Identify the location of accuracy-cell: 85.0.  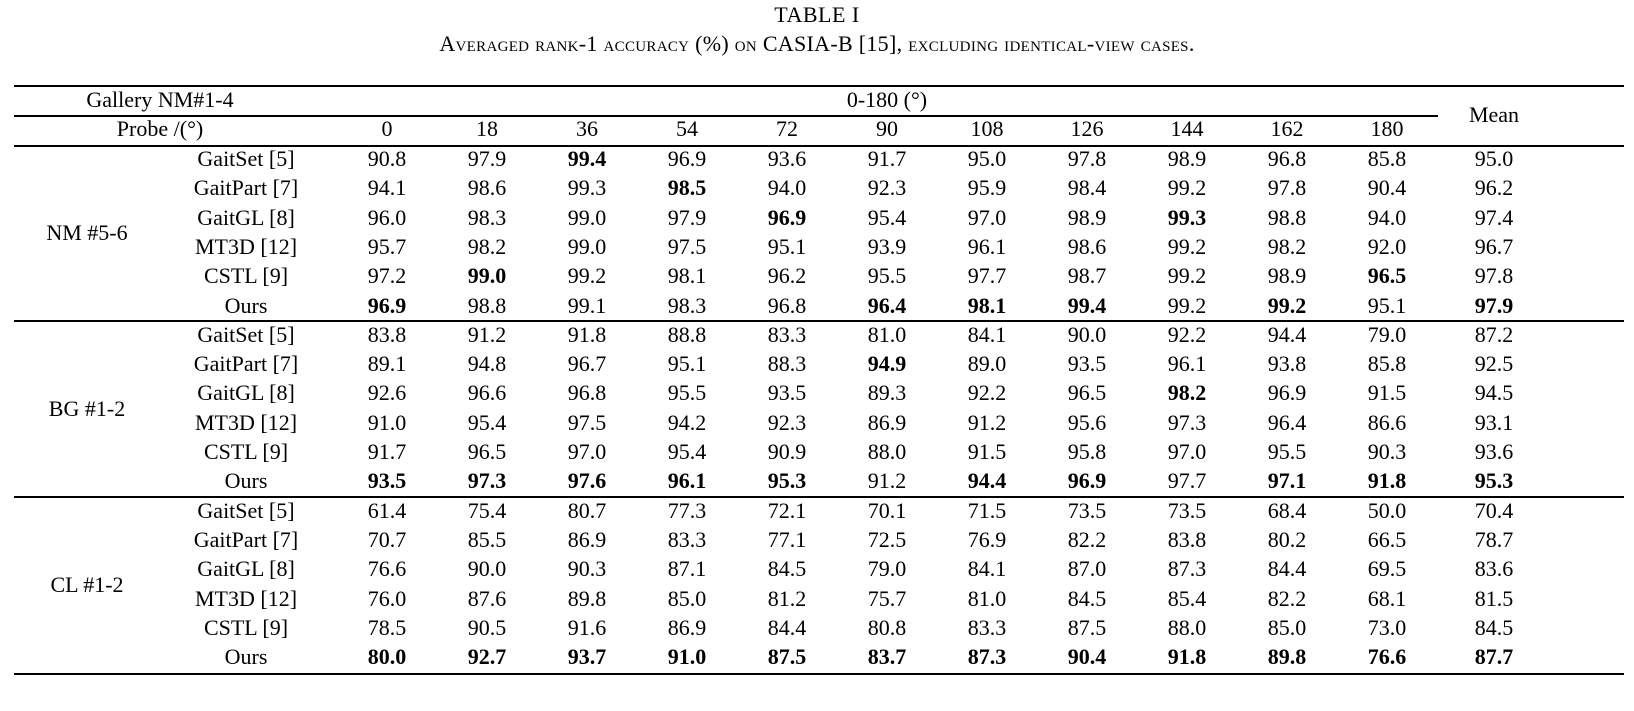
(687, 598).